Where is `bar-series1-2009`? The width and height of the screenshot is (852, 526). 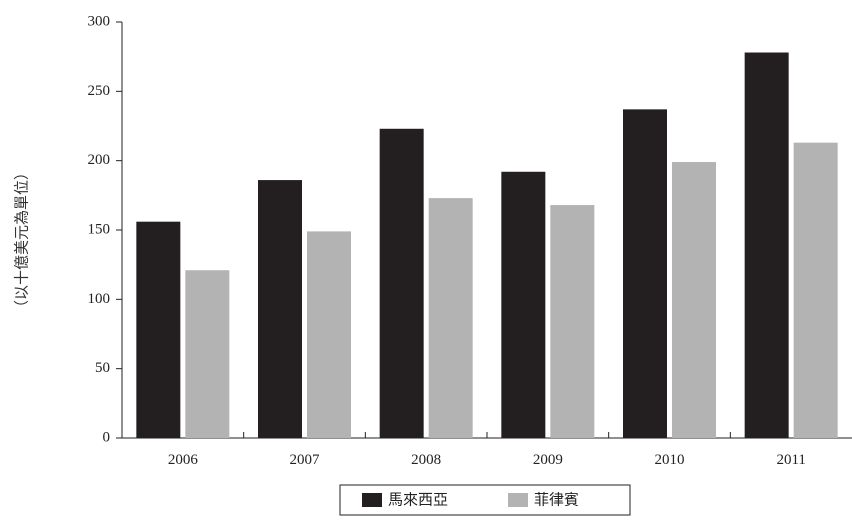
bar-series1-2009 is located at coordinates (523, 304).